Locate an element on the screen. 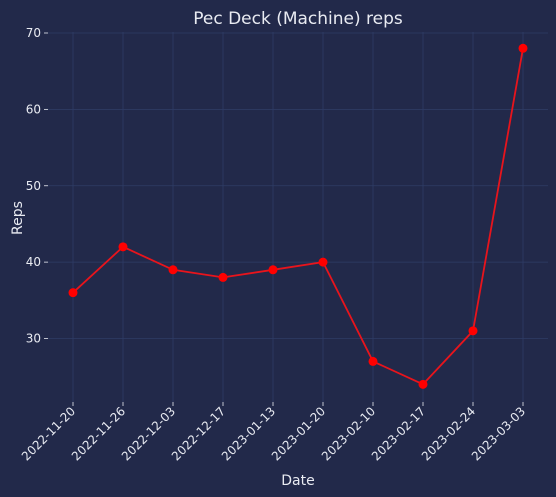  y-tick-label: 70 is located at coordinates (33, 33).